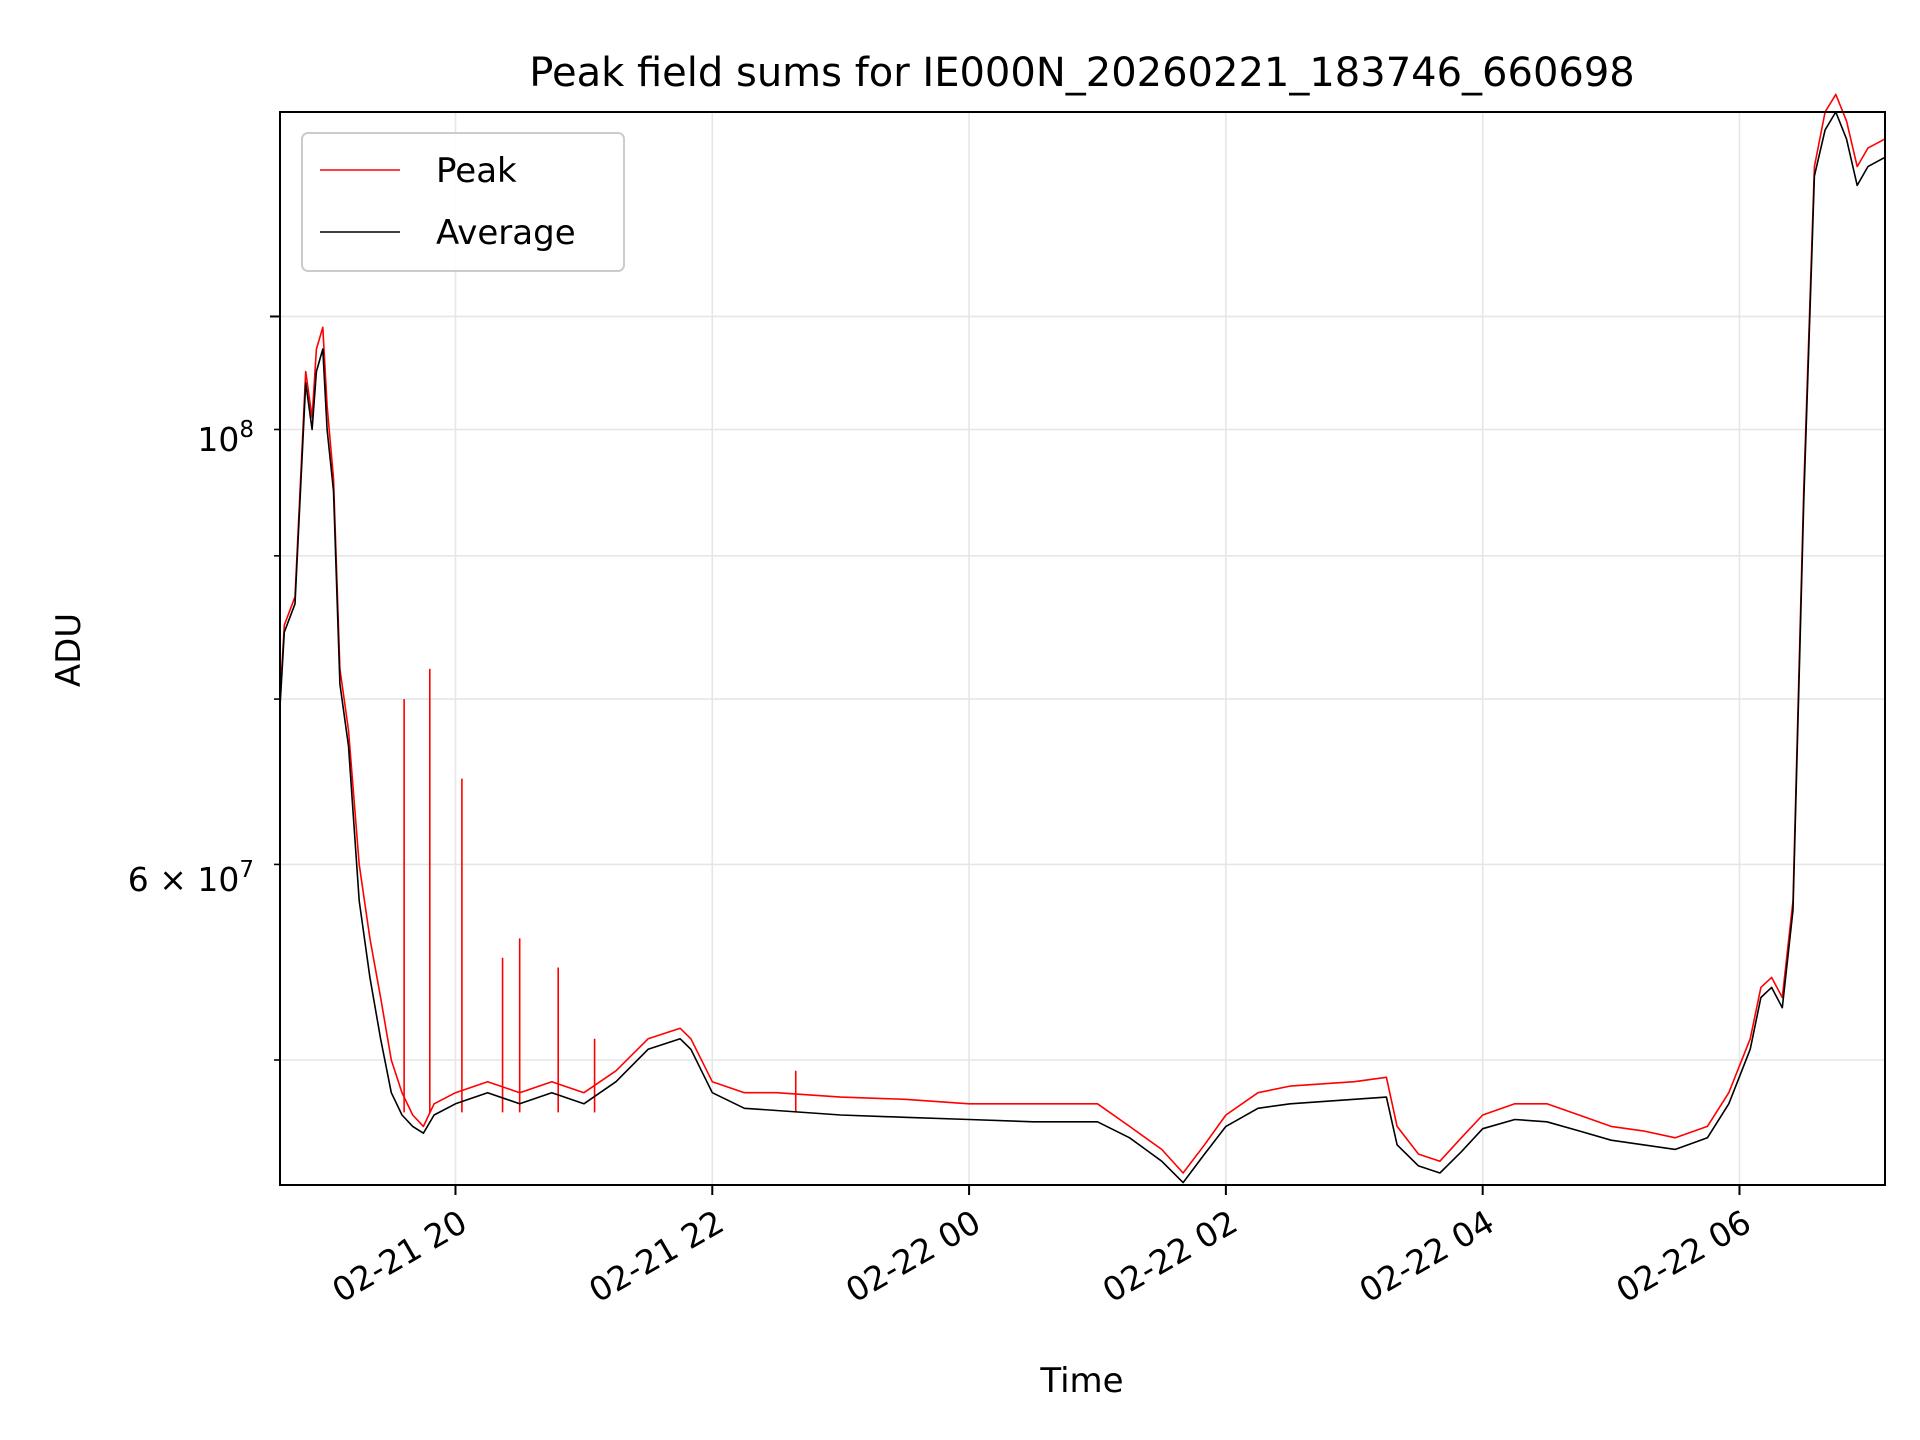 This screenshot has width=1920, height=1440. What do you see at coordinates (476, 171) in the screenshot?
I see `legend-label-peak: Peak` at bounding box center [476, 171].